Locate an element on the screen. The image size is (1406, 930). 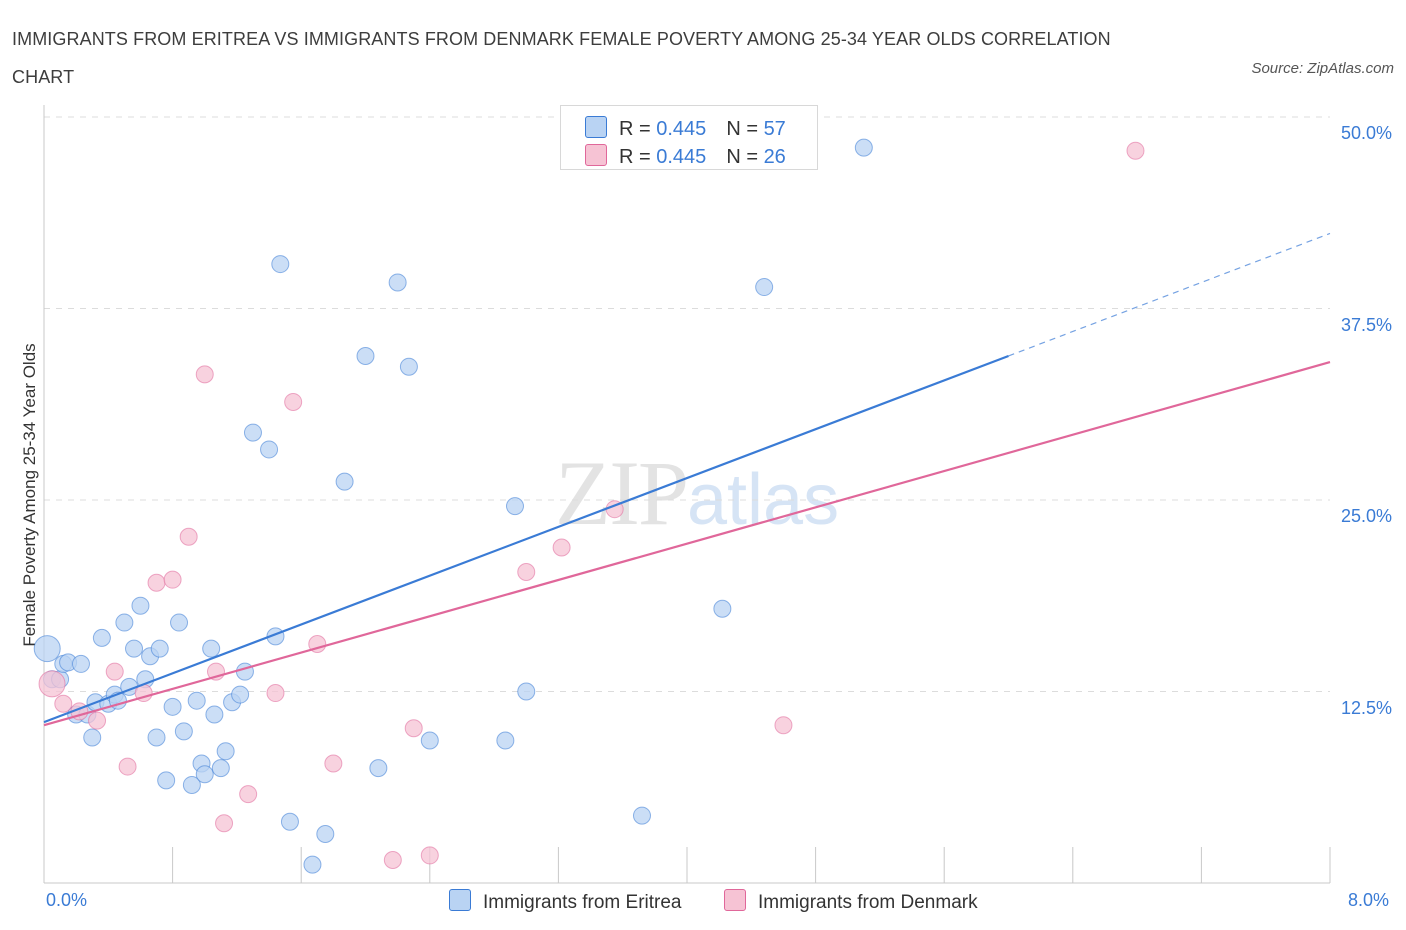
bottom-legend-eritrea-label: Immigrants from Eritrea is located at coordinates (582, 902).